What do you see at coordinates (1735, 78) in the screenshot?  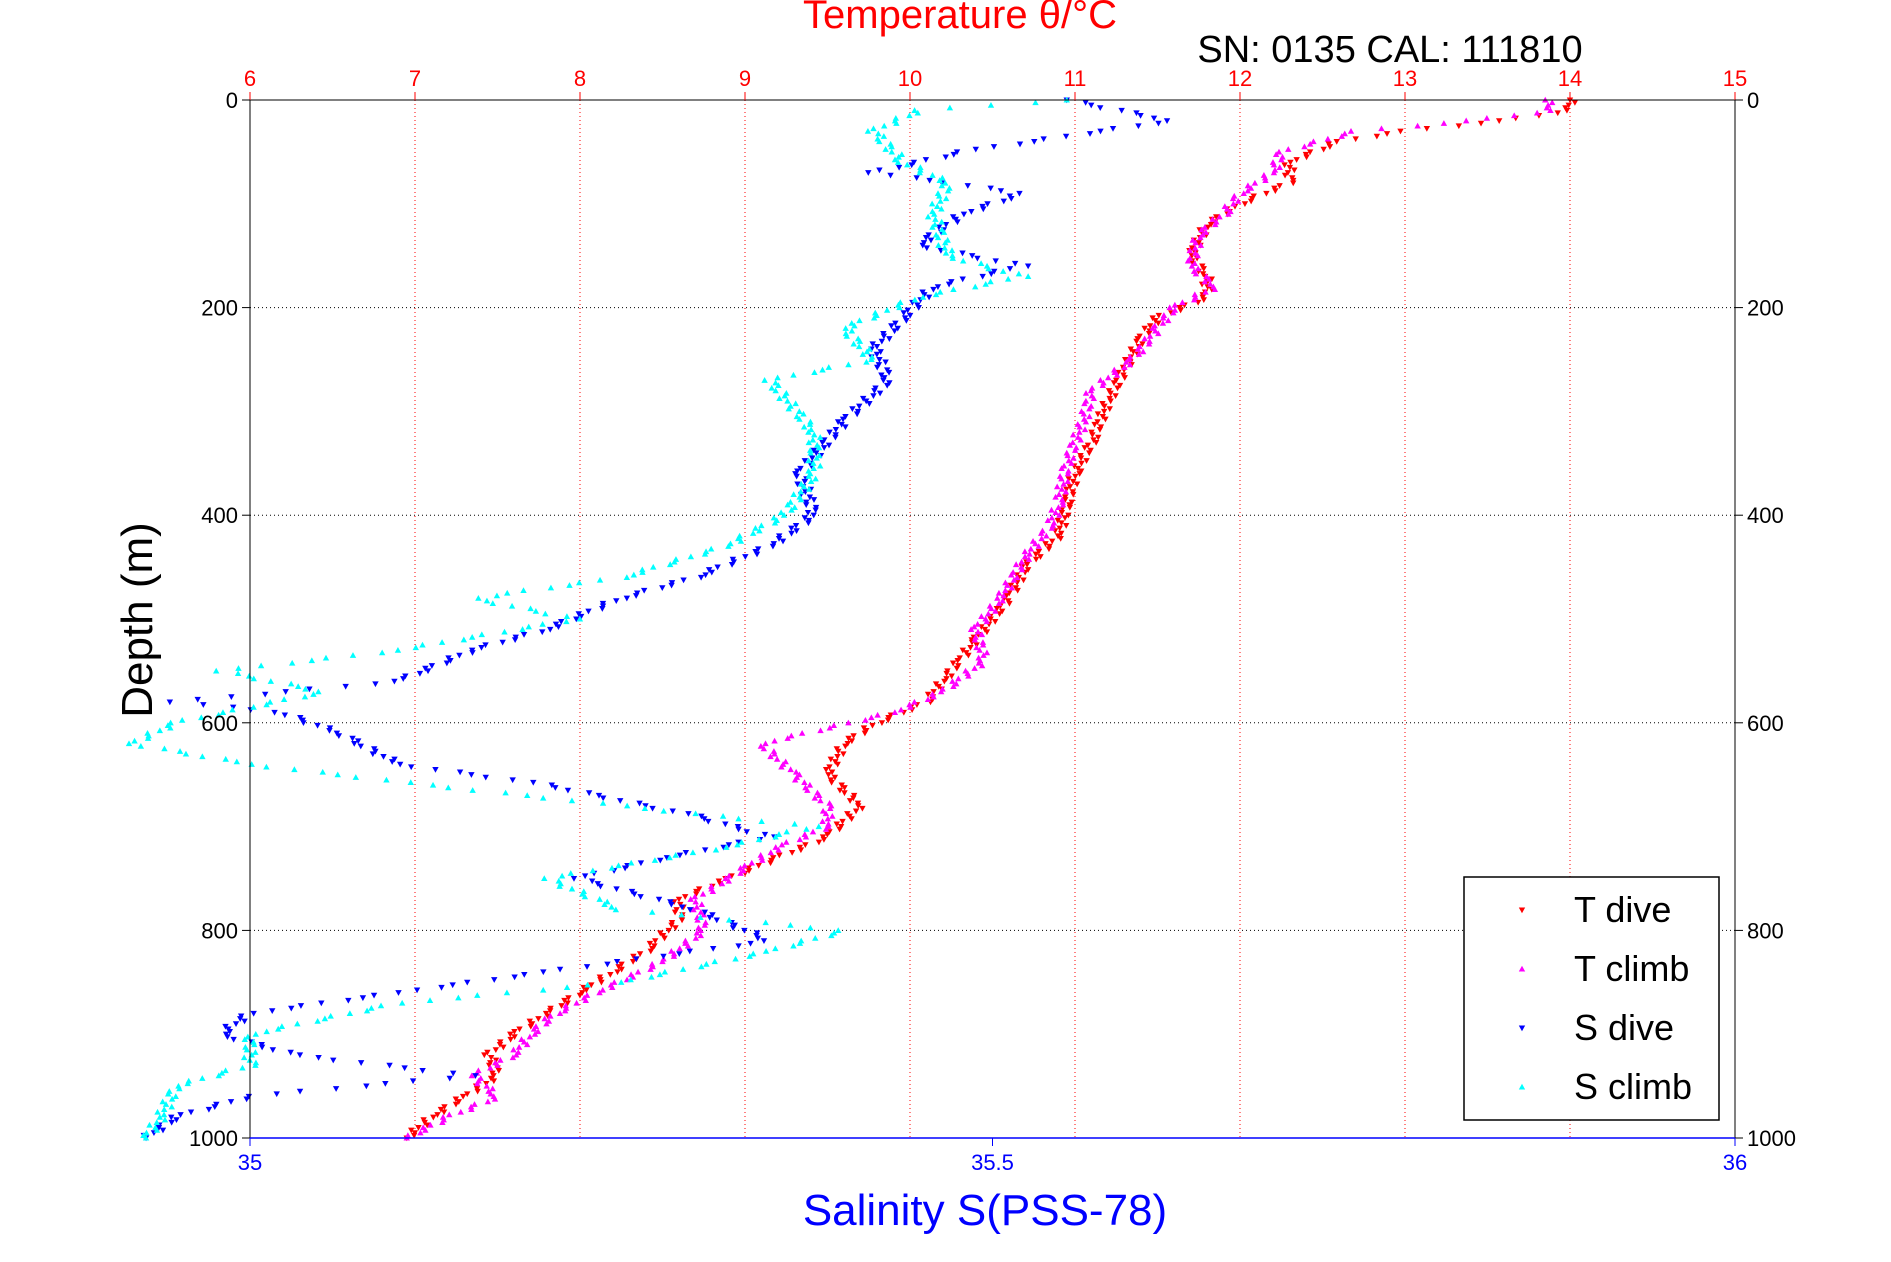 I see `temperature-tick-label: 15` at bounding box center [1735, 78].